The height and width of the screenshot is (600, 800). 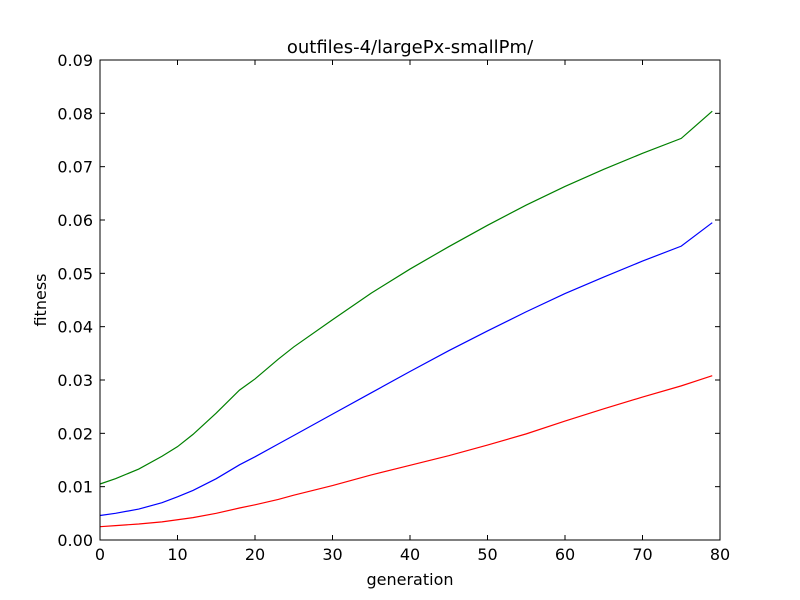 What do you see at coordinates (75, 327) in the screenshot?
I see `y-tick-label: 0.04` at bounding box center [75, 327].